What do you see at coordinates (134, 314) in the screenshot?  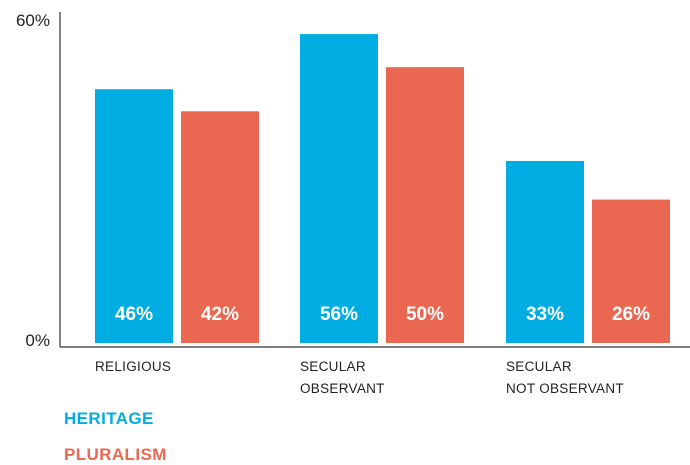 I see `bar-value-label: 46%` at bounding box center [134, 314].